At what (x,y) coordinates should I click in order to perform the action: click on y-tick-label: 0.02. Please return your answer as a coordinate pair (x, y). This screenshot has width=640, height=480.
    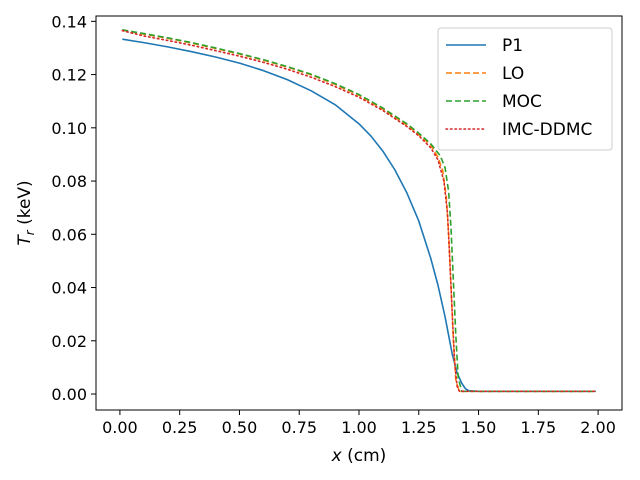
    Looking at the image, I should click on (69, 341).